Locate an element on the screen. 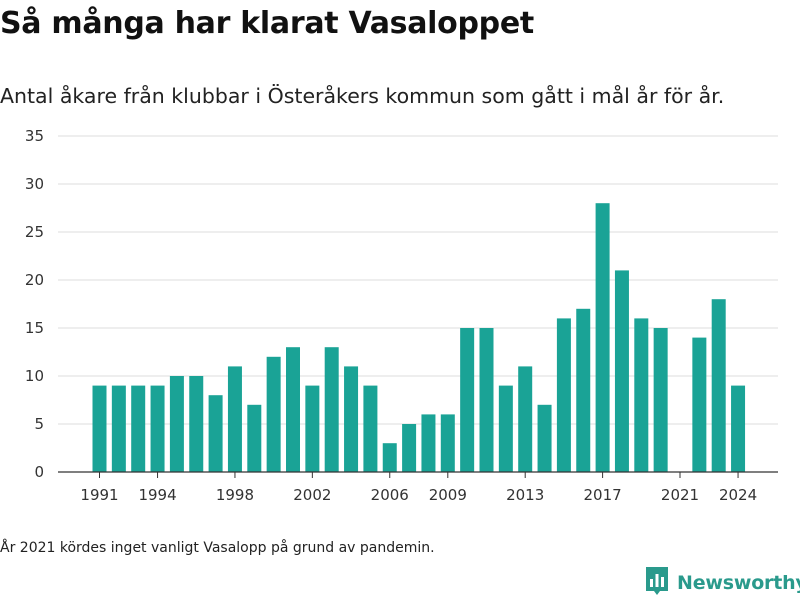 Image resolution: width=800 pixels, height=601 pixels. x-tick-label: 2006 is located at coordinates (390, 495).